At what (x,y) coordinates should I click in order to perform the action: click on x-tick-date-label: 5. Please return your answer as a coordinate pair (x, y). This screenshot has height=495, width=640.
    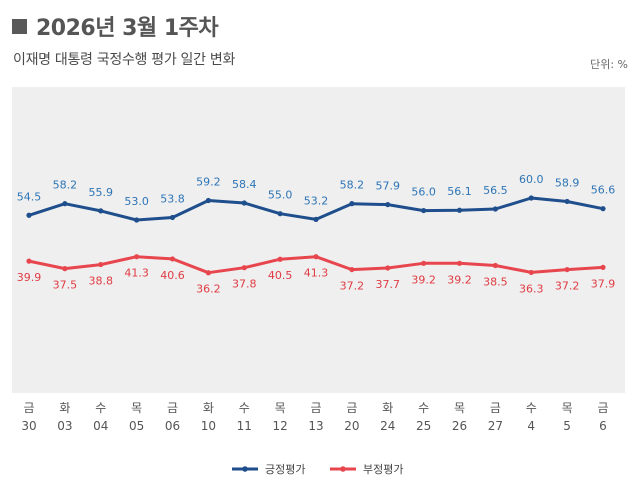
    Looking at the image, I should click on (567, 426).